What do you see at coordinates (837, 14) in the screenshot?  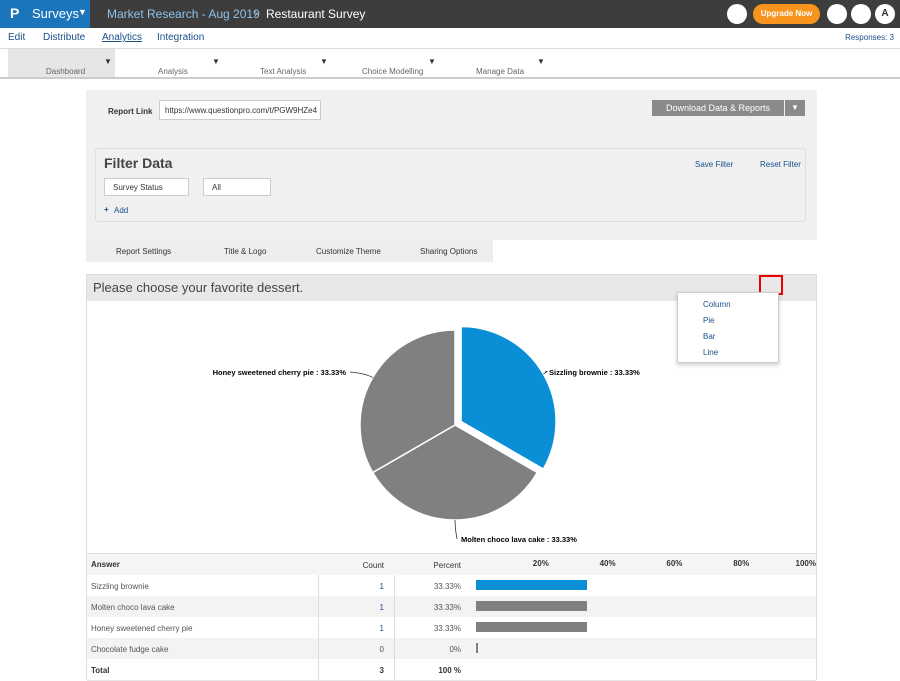 I see `help` at bounding box center [837, 14].